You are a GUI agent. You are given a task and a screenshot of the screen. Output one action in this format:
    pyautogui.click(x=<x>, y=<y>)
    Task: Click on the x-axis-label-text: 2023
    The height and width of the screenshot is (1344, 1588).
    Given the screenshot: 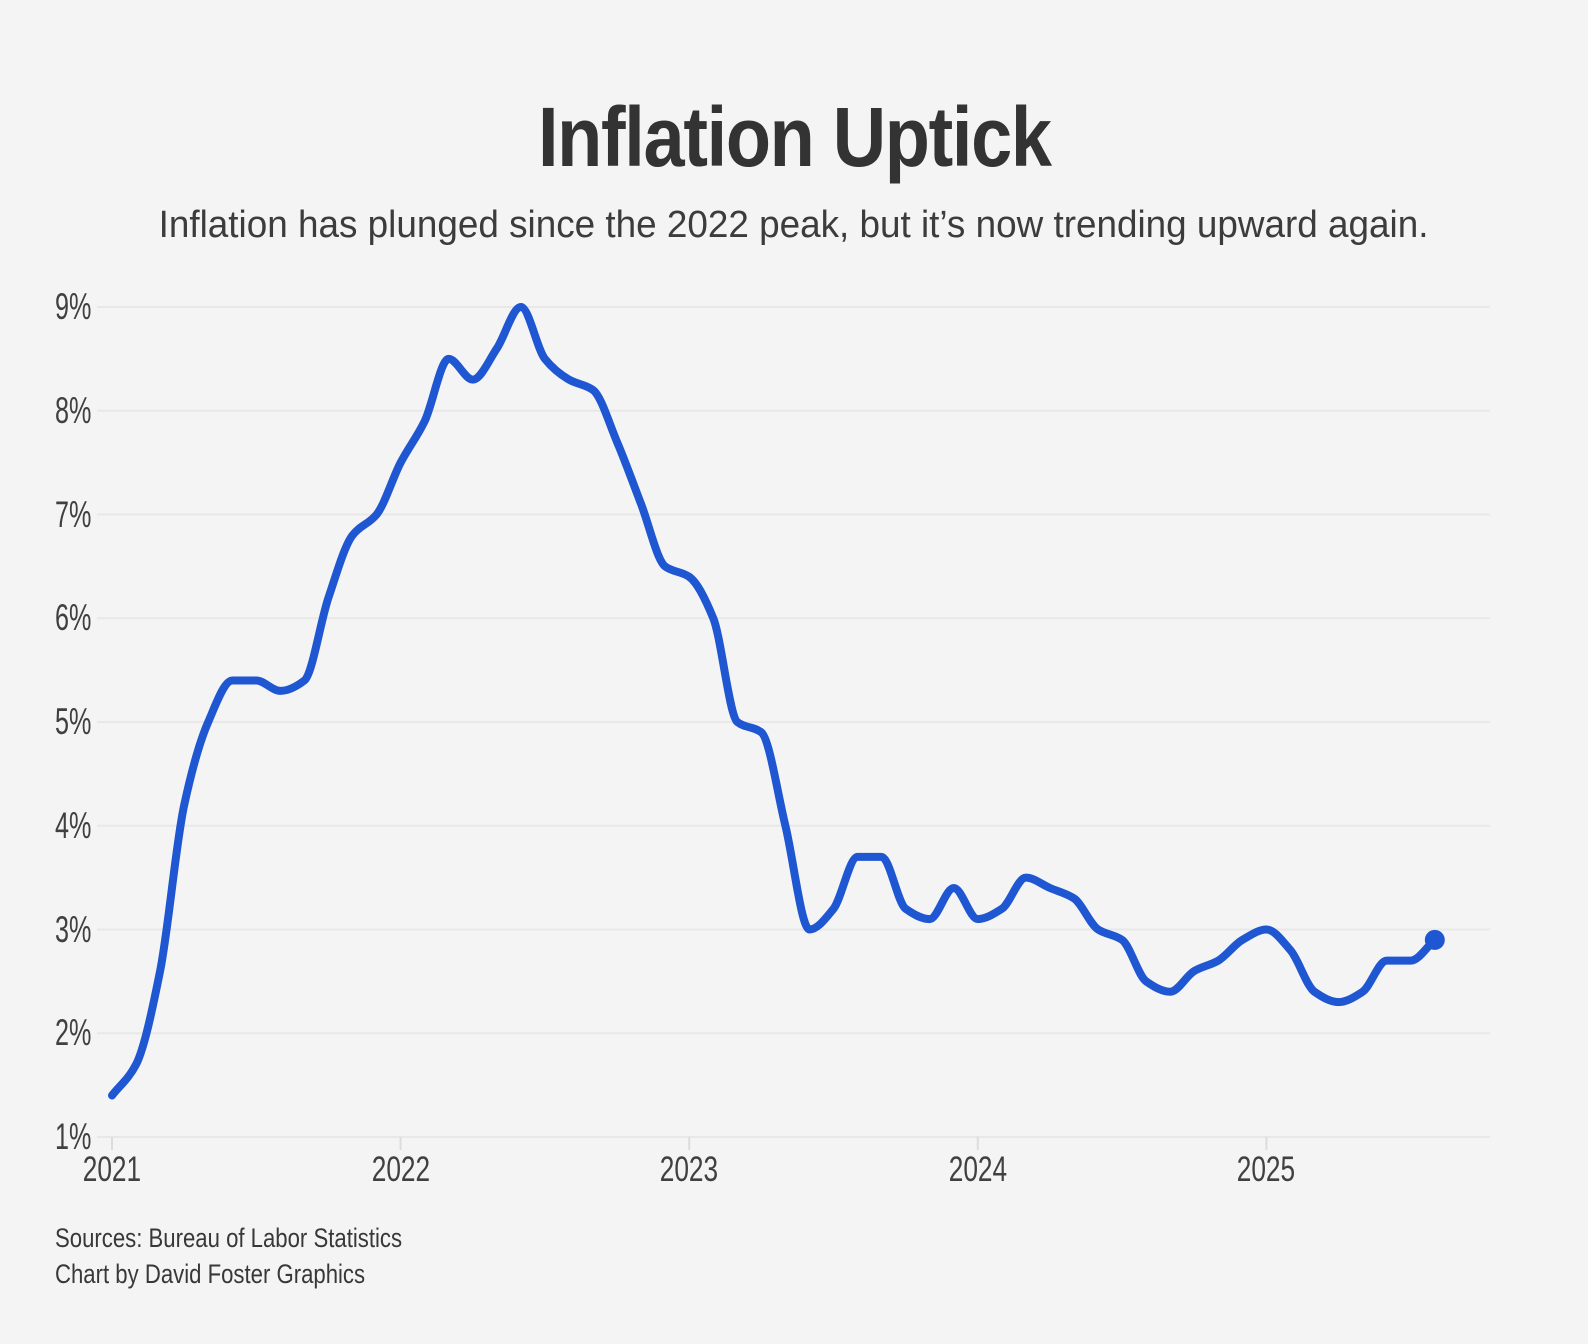 What is the action you would take?
    pyautogui.click(x=689, y=1169)
    